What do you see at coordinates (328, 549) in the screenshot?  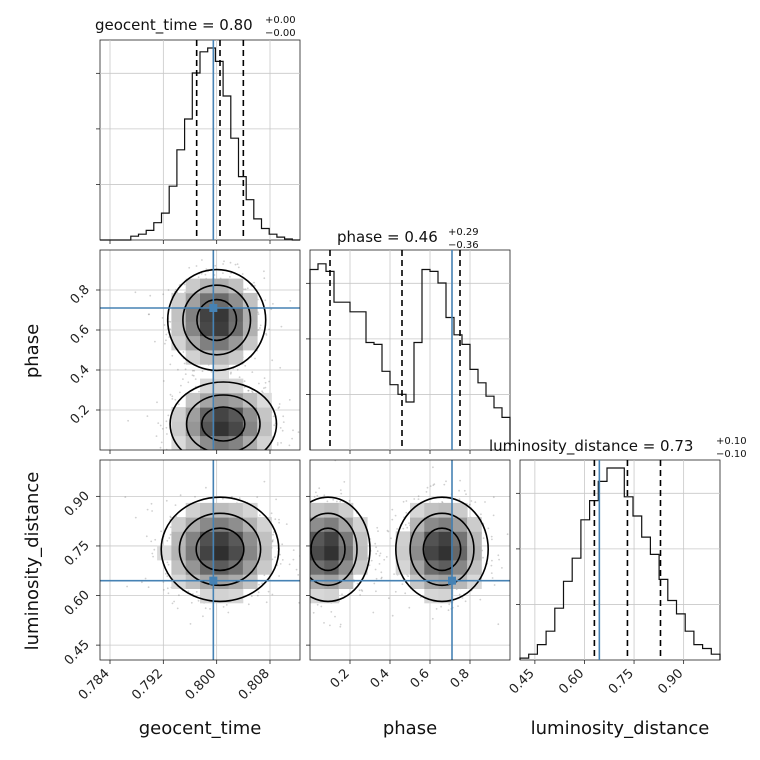 I see `contour-line` at bounding box center [328, 549].